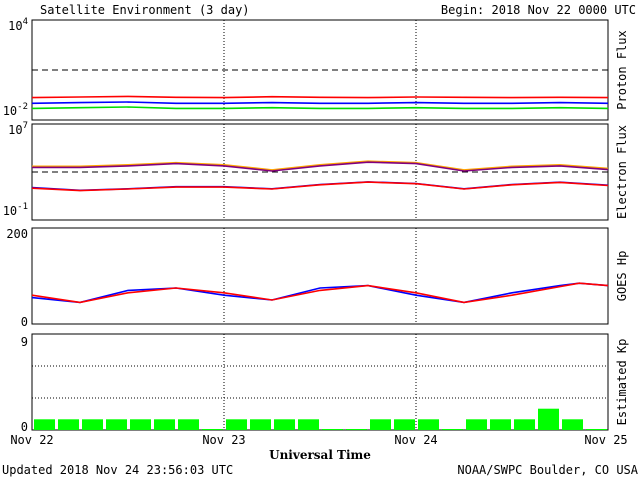 This screenshot has width=640, height=480. What do you see at coordinates (17, 234) in the screenshot?
I see `goes-ytick-top: 200` at bounding box center [17, 234].